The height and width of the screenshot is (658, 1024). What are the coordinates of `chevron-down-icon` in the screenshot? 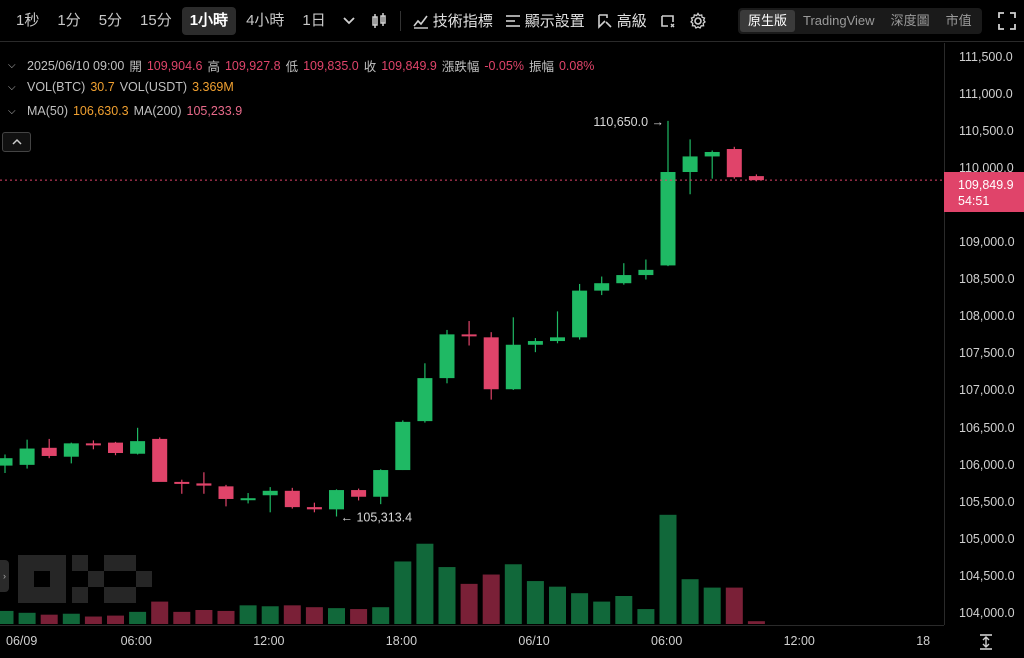 It's located at (349, 21).